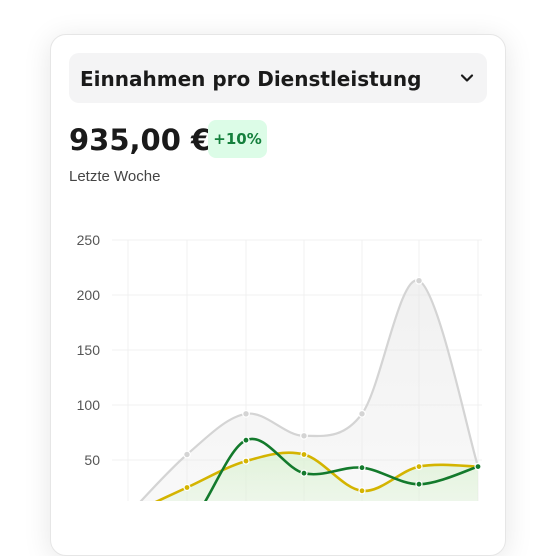 Image resolution: width=556 pixels, height=556 pixels. Describe the element at coordinates (89, 295) in the screenshot. I see `y-tick-label: 200` at that location.